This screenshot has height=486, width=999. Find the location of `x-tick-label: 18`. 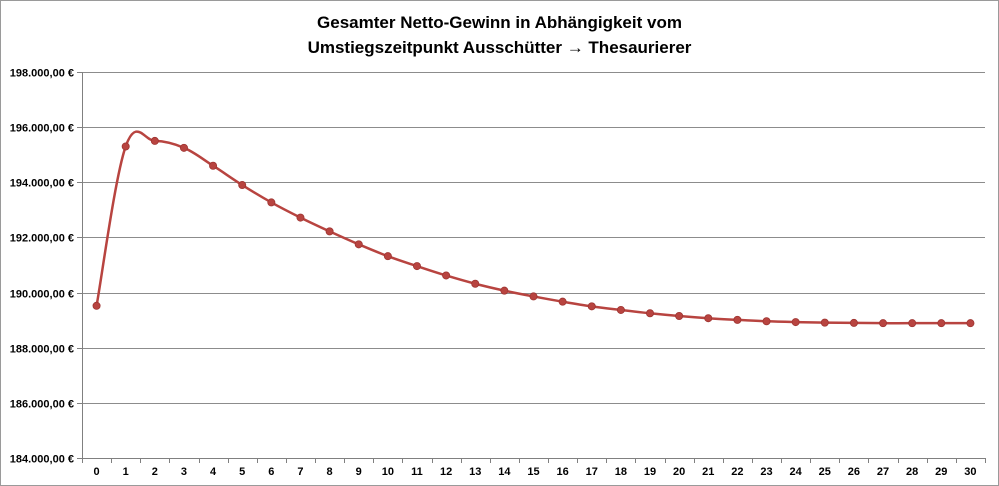

x-tick-label: 18 is located at coordinates (621, 472).